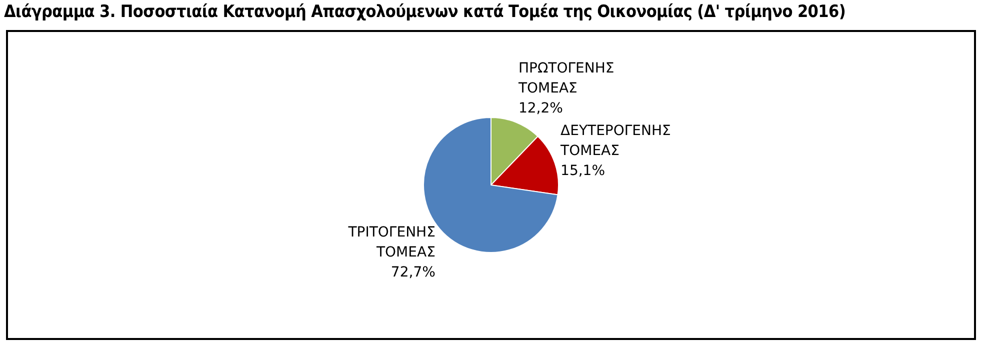 Image resolution: width=985 pixels, height=354 pixels. I want to click on data-label: 15,1%, so click(583, 171).